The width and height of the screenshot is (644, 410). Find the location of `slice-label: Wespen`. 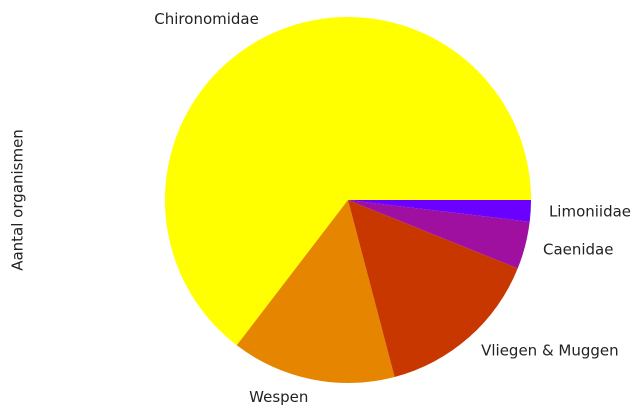

slice-label: Wespen is located at coordinates (278, 397).